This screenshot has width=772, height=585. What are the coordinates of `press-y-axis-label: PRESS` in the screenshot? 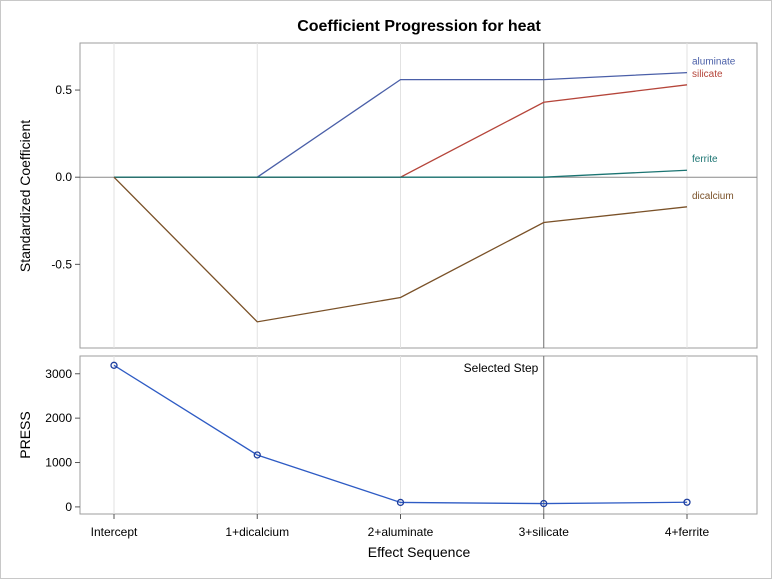 It's located at (25, 434).